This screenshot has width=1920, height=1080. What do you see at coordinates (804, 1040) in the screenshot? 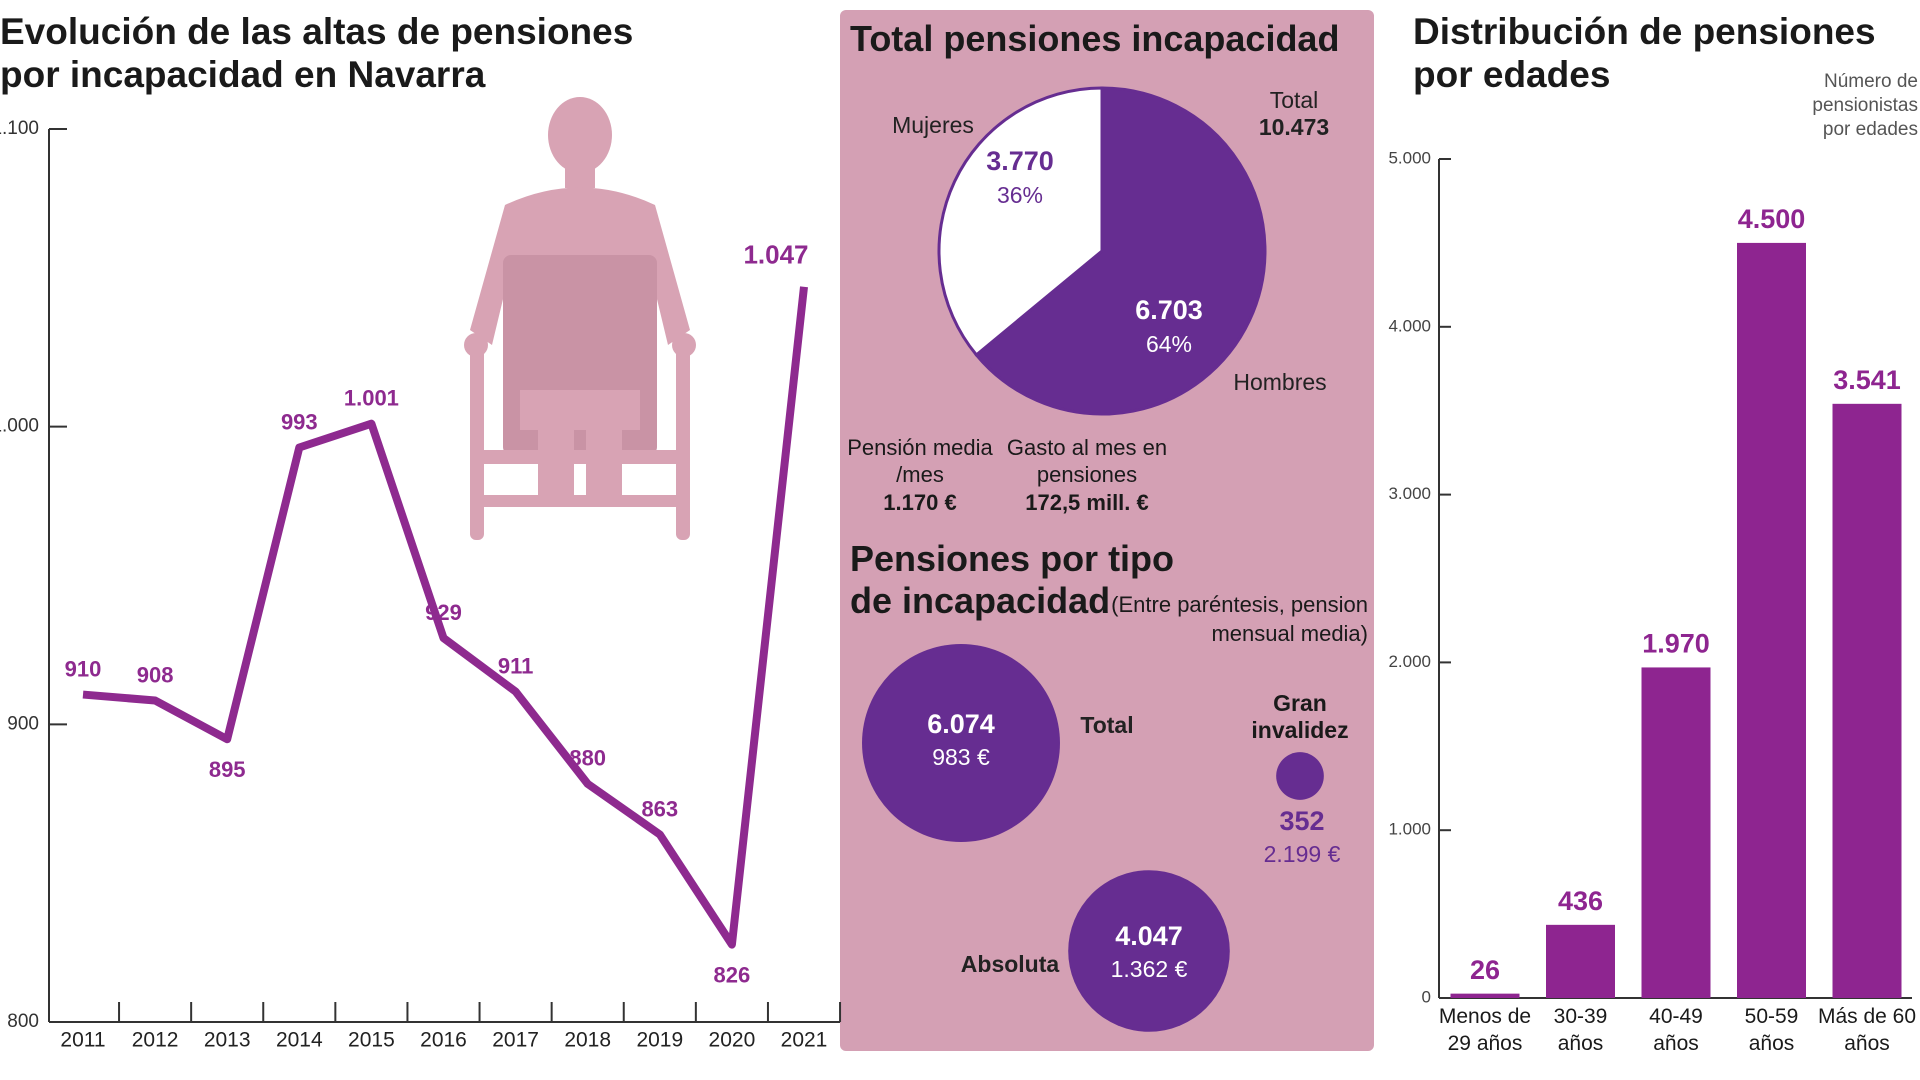
I see `x-tick-label: 2021` at bounding box center [804, 1040].